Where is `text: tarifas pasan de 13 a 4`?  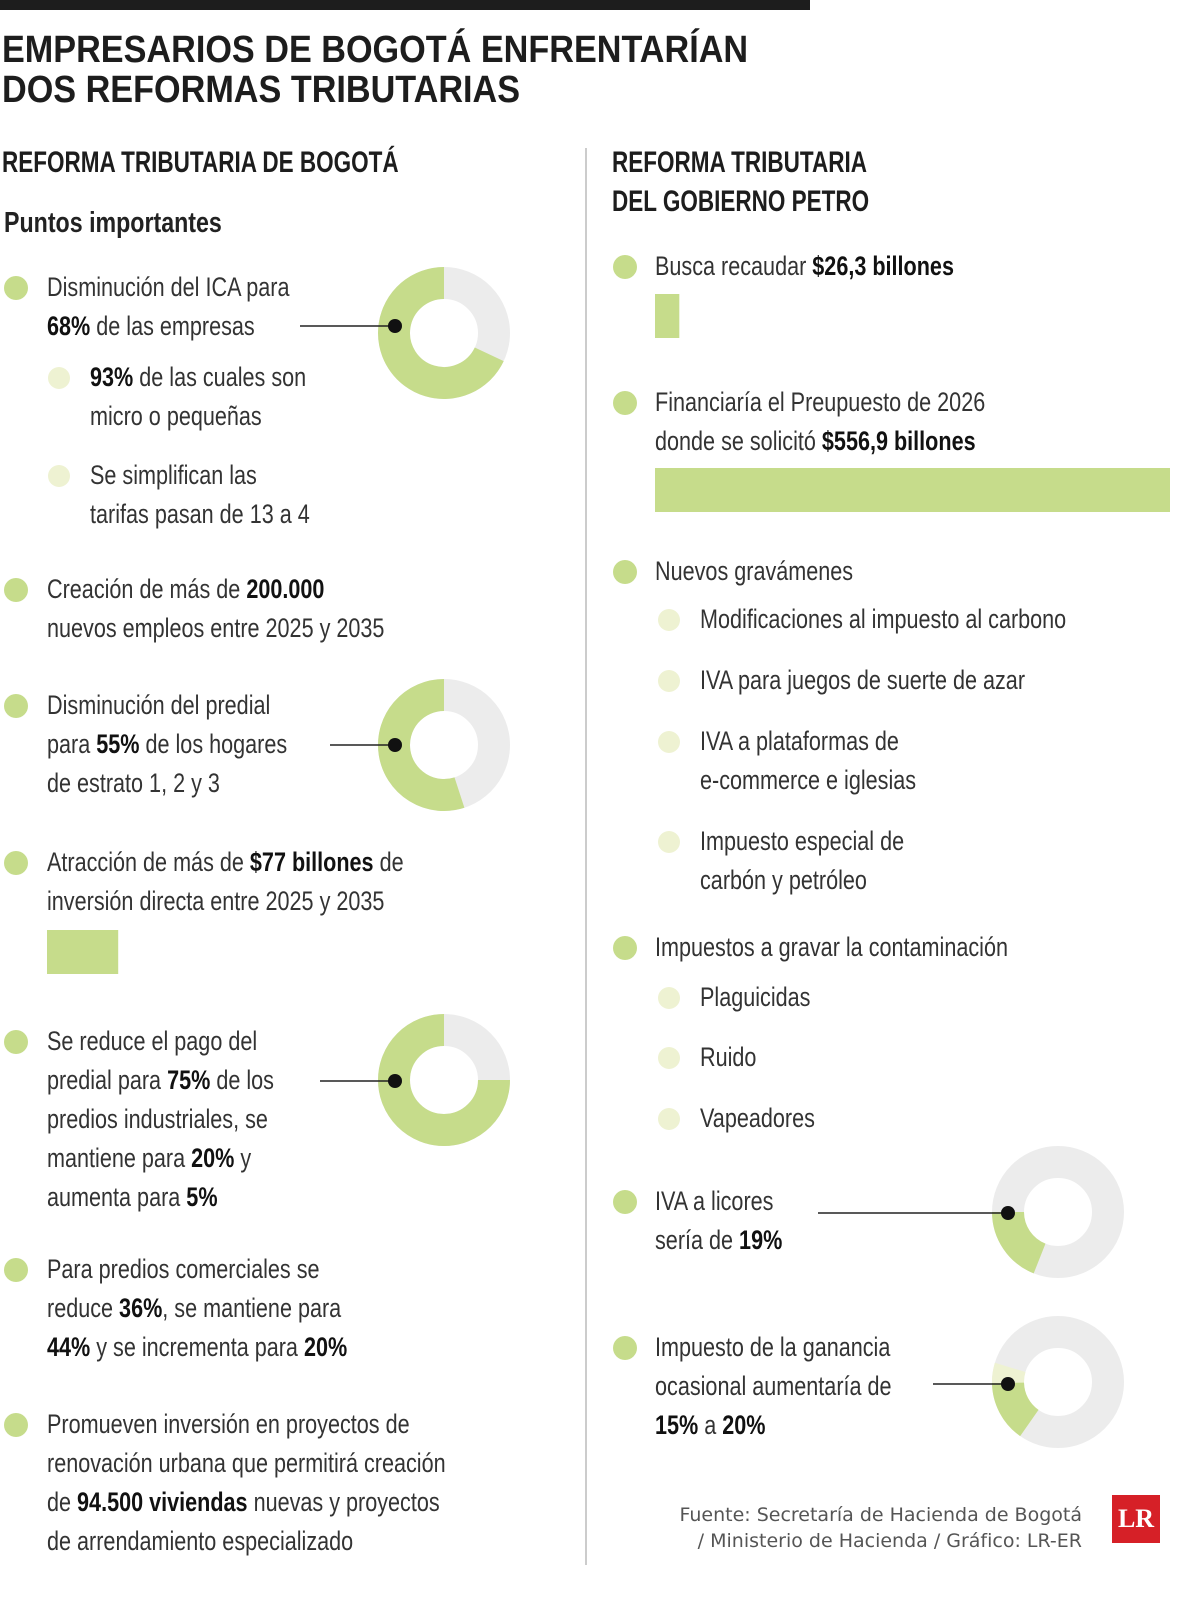
text: tarifas pasan de 13 a 4 is located at coordinates (200, 514).